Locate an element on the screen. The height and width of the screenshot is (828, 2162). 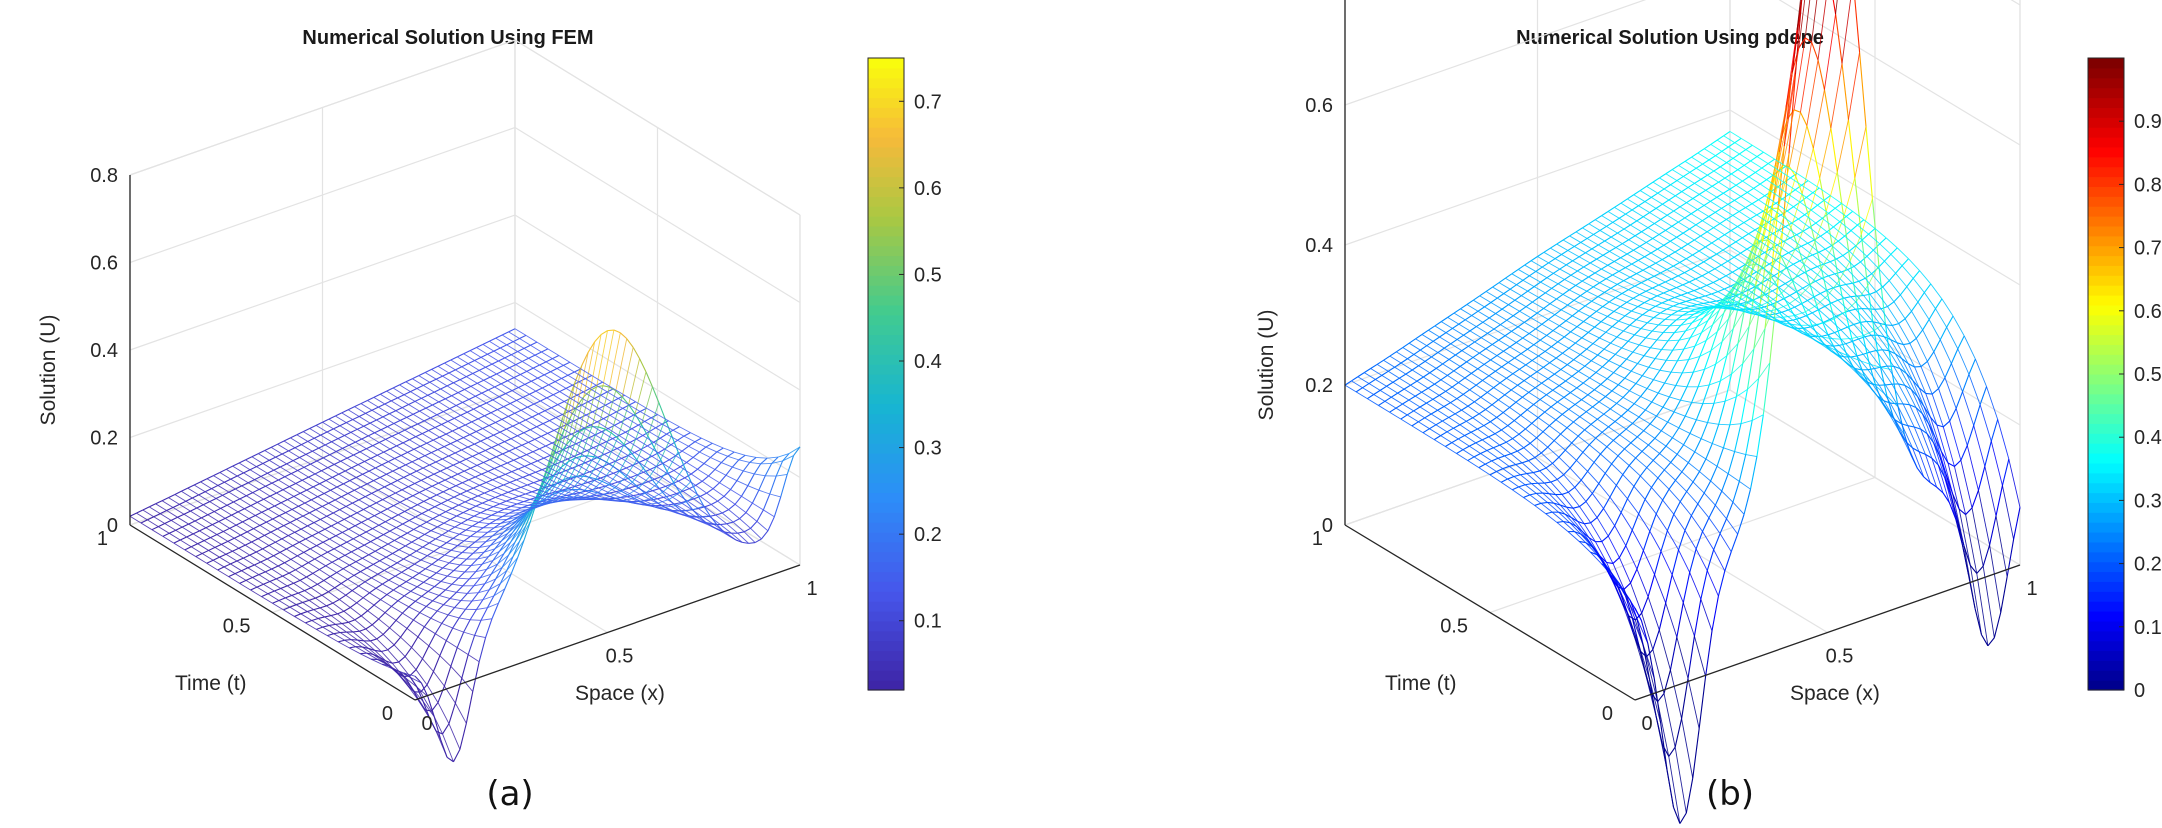
plot-a-zlabel: Solution (U) is located at coordinates (48, 370).